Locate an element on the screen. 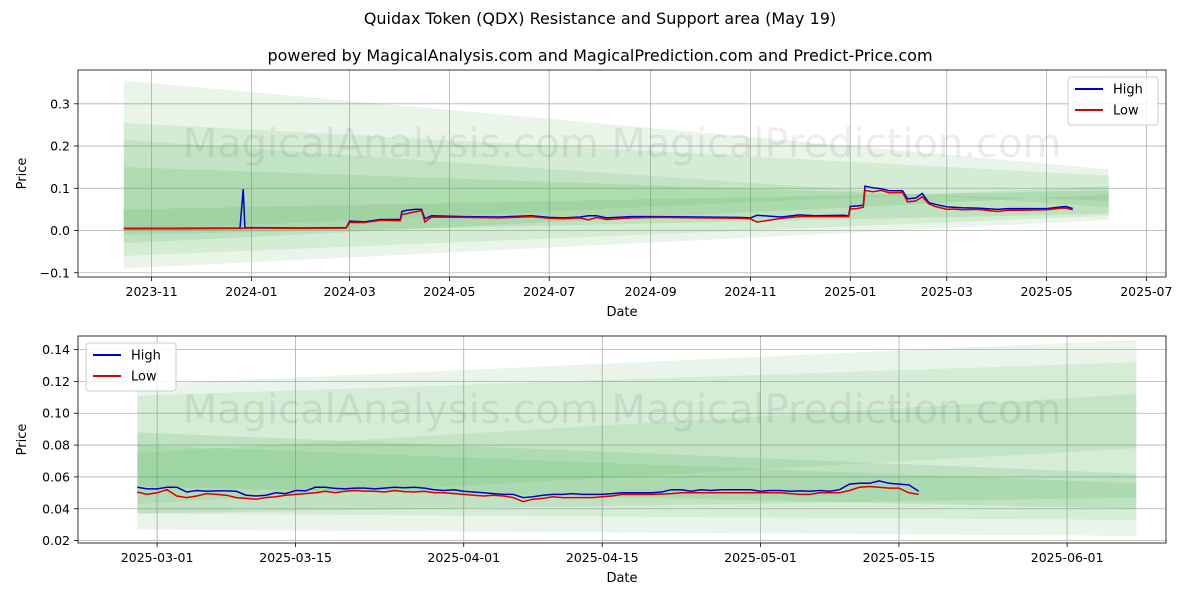 This screenshot has height=600, width=1200. x-tick-label: 2025-03 is located at coordinates (947, 291).